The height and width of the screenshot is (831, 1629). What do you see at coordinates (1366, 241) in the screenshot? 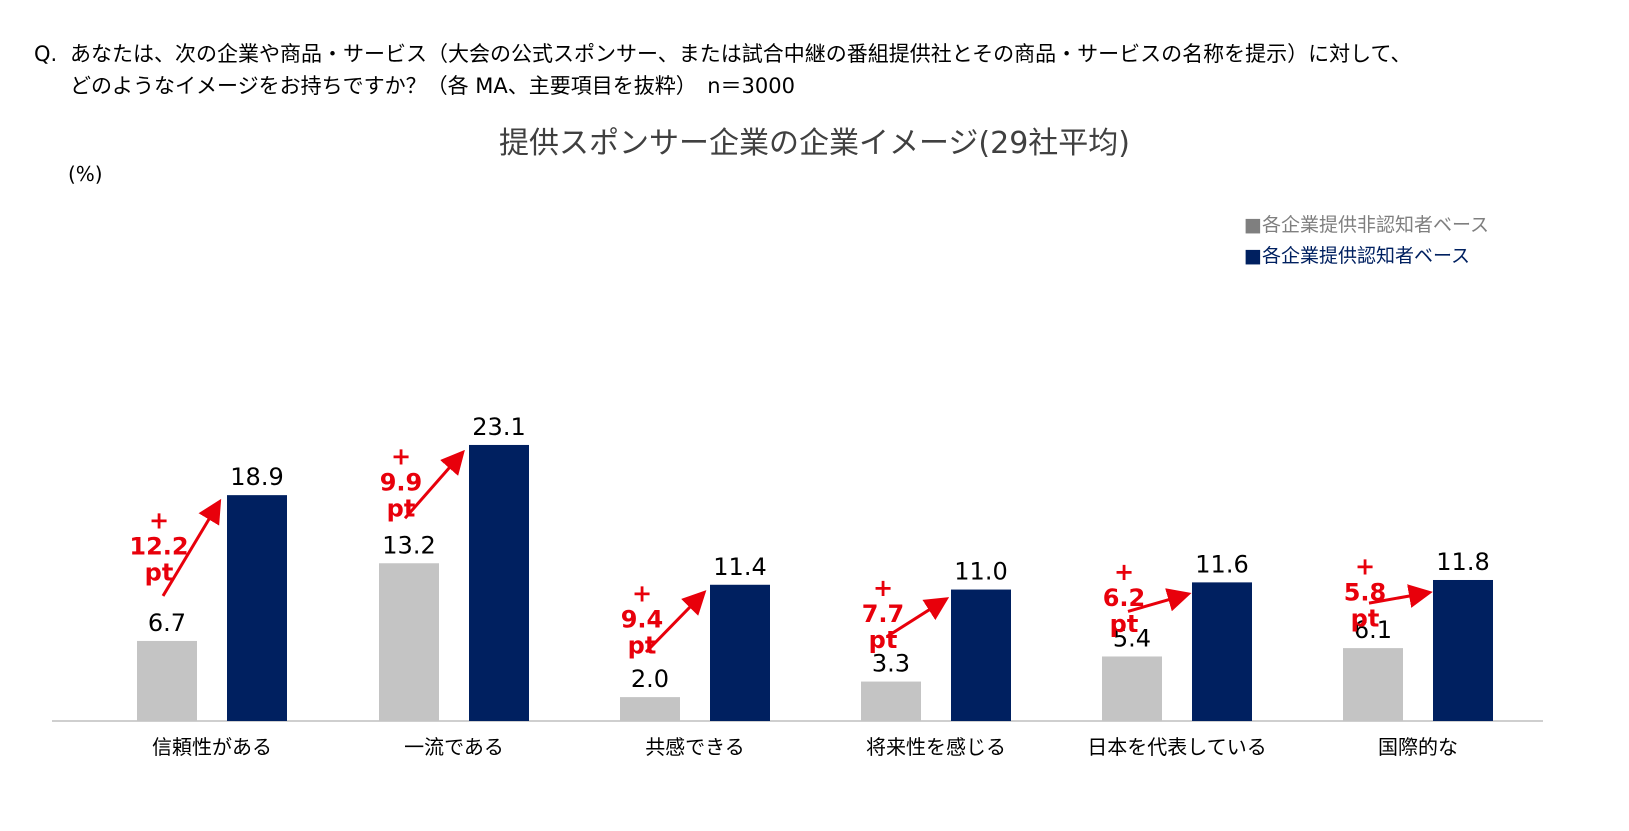
I see `legend: ■各企業提供非認知者ベース ■各企業提供認知者ベース` at bounding box center [1366, 241].